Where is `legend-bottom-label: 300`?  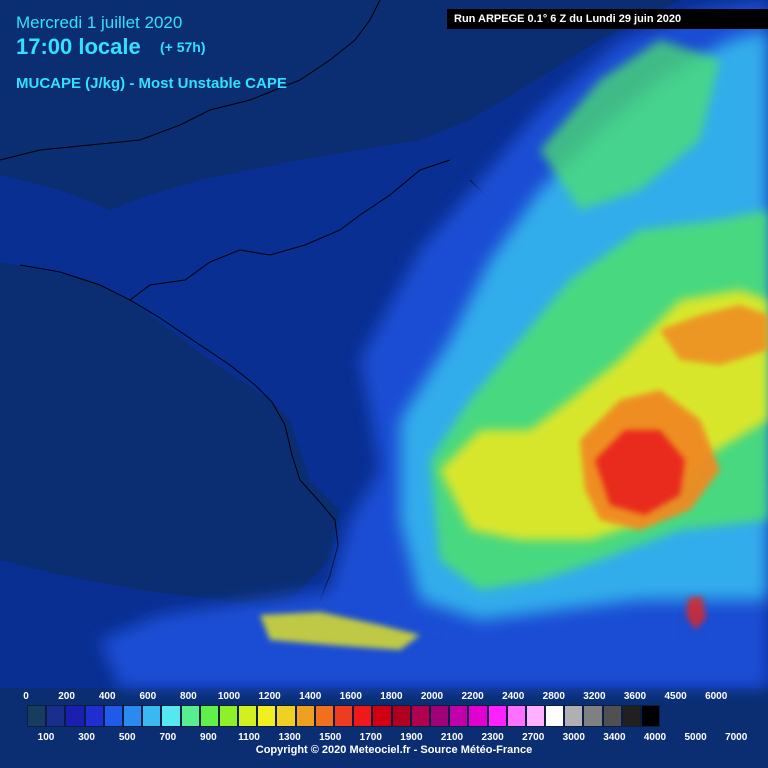
legend-bottom-label: 300 is located at coordinates (86, 737).